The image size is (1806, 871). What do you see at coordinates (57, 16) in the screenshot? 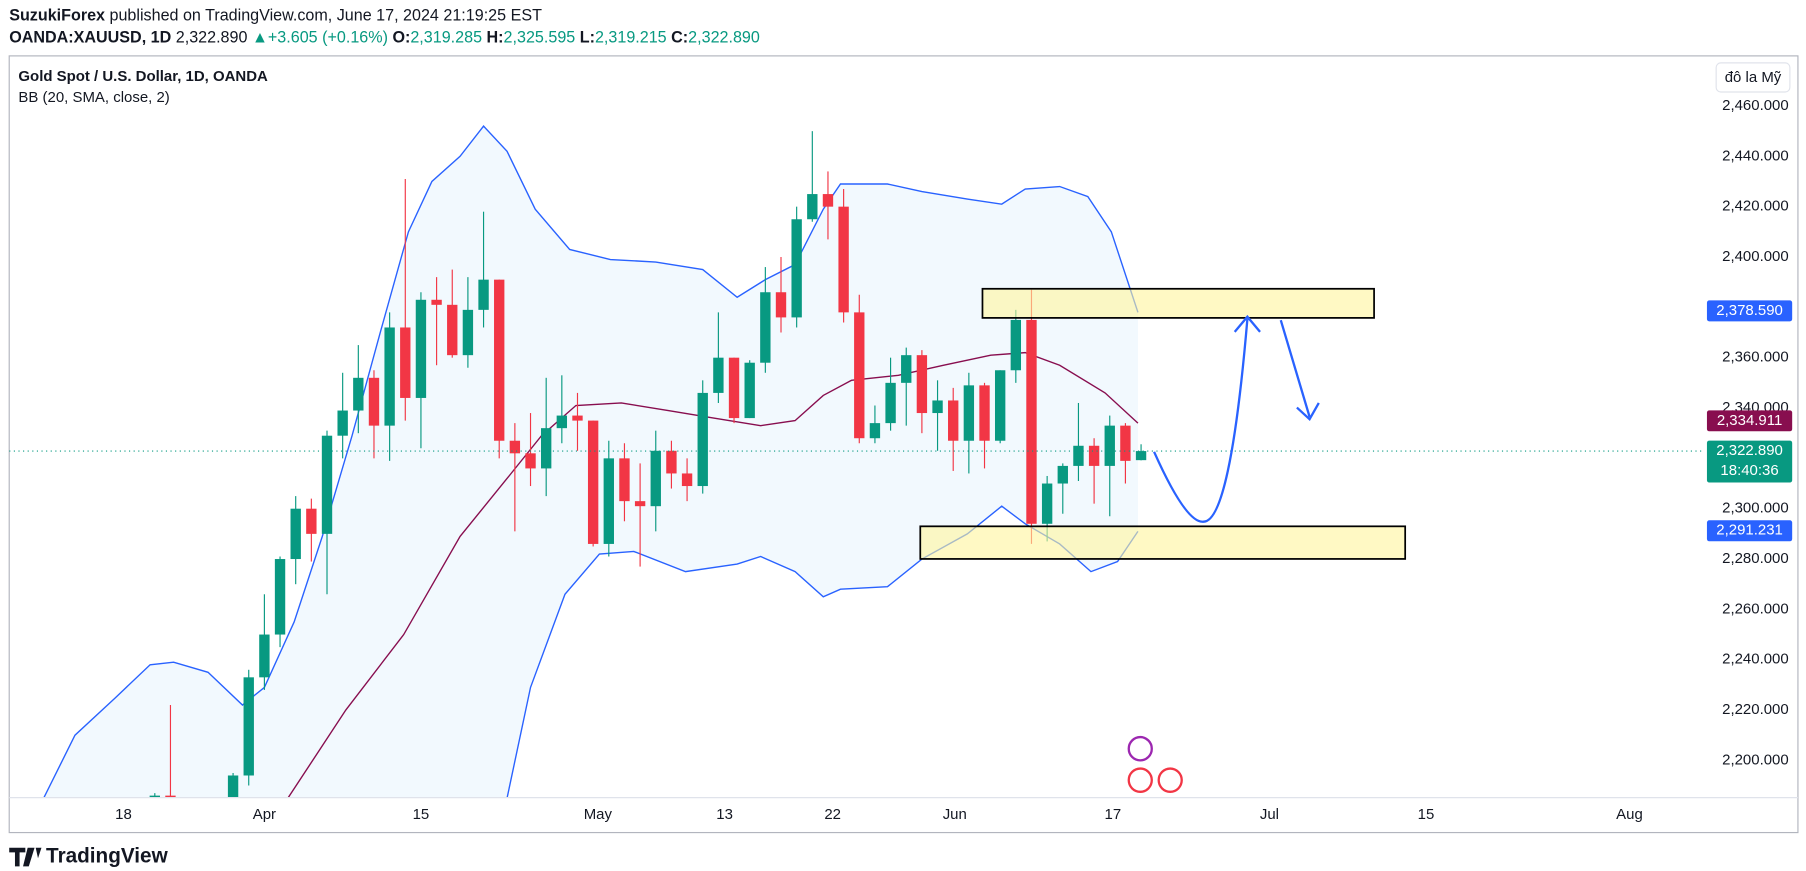
I see `author: SuzukiForex` at bounding box center [57, 16].